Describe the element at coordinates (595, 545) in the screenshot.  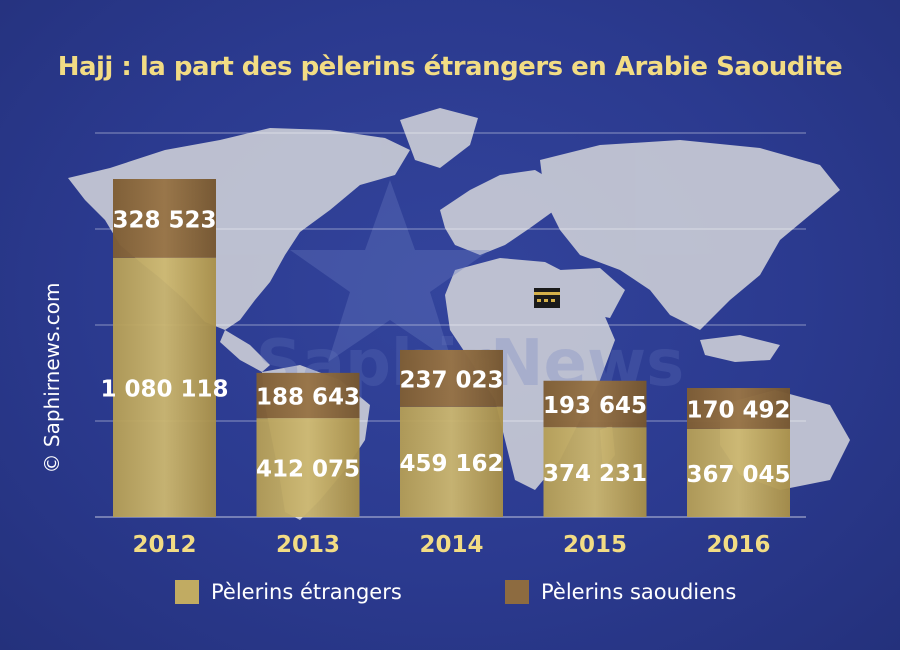
I see `x-tick-2015: 2015` at that location.